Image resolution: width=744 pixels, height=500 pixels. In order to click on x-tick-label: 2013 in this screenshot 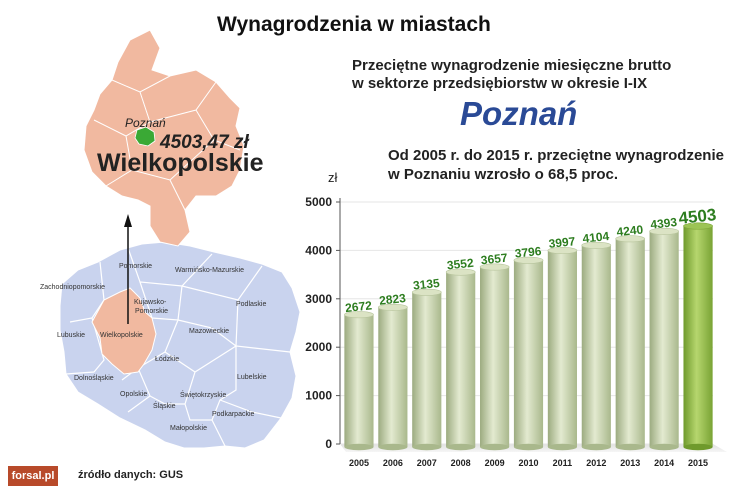, I will do `click(630, 463)`.